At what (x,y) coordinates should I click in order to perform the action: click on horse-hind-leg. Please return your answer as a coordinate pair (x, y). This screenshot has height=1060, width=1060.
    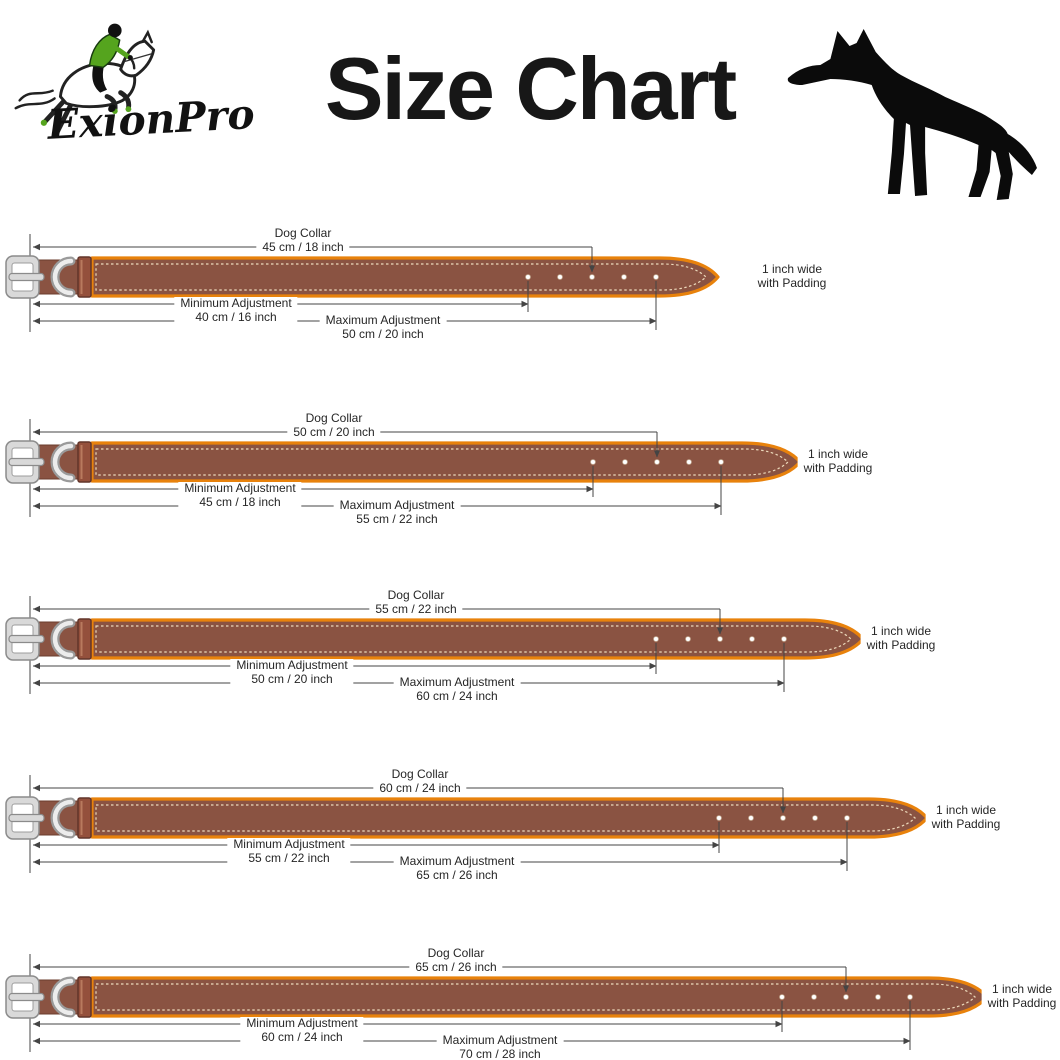
    Looking at the image, I should click on (64, 117).